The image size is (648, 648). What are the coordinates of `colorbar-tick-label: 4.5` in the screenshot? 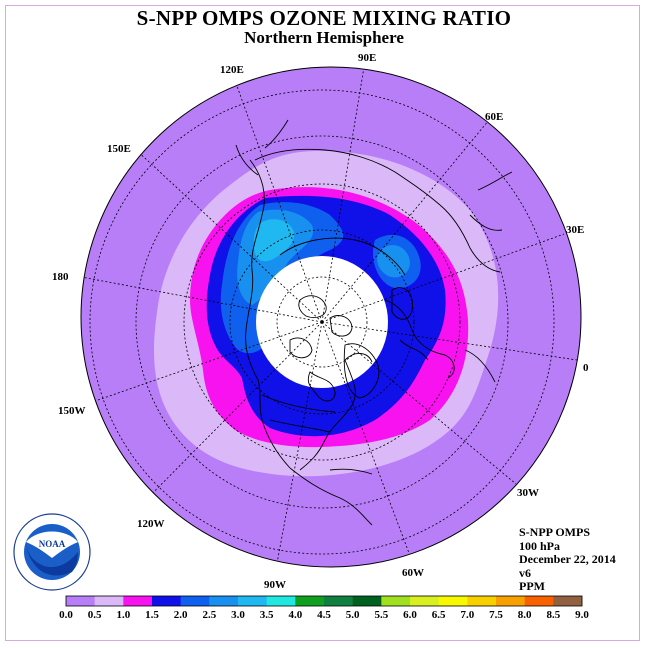 It's located at (324, 615).